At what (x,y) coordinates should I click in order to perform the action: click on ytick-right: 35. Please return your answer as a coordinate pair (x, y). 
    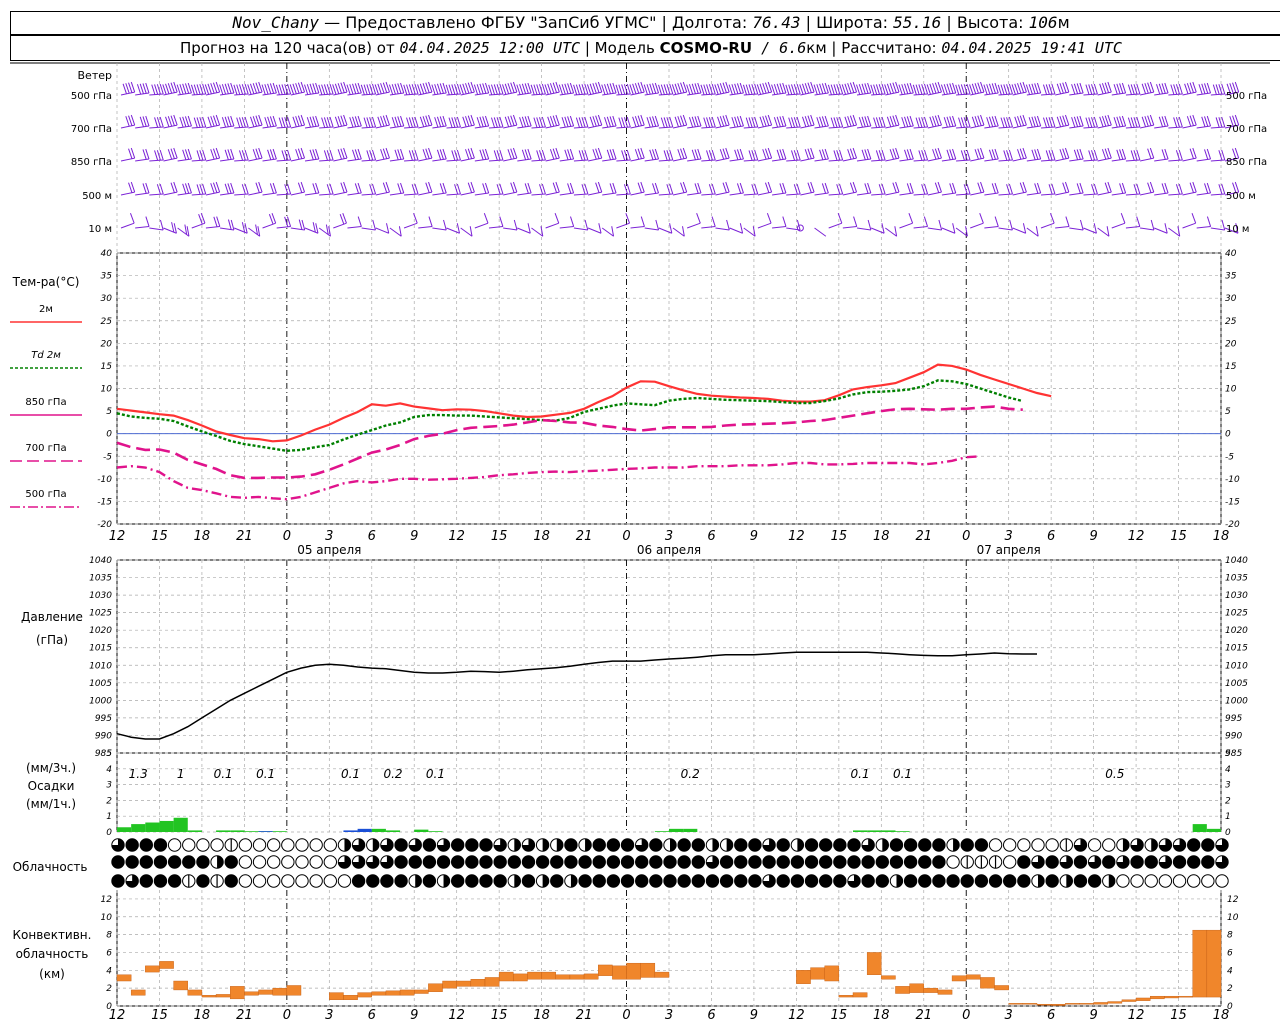
    Looking at the image, I should click on (1231, 277).